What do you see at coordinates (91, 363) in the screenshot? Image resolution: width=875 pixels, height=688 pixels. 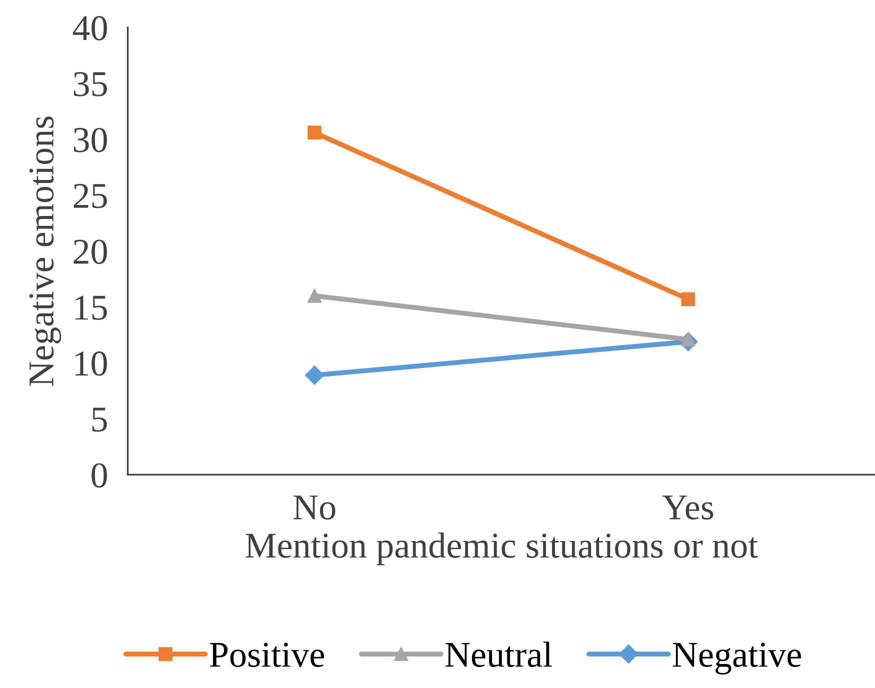 I see `y-tick-label: 10` at bounding box center [91, 363].